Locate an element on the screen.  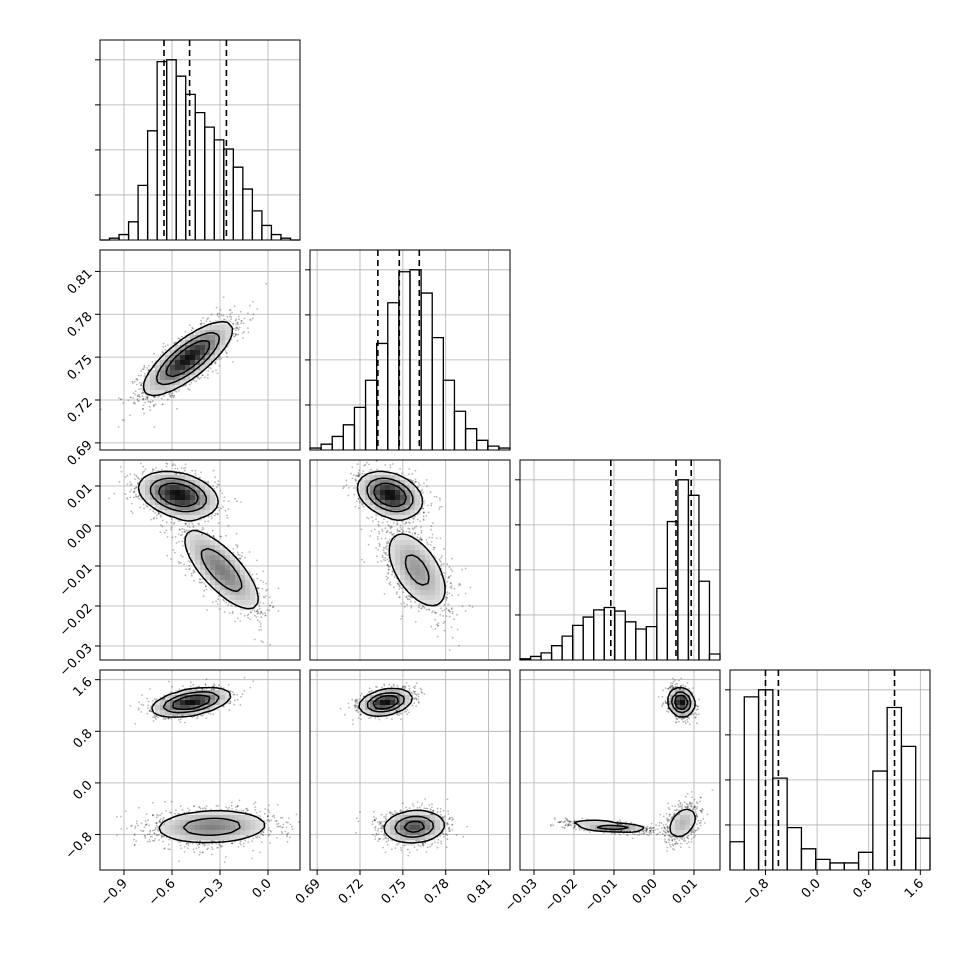
histogram-bar is located at coordinates (143, 212).